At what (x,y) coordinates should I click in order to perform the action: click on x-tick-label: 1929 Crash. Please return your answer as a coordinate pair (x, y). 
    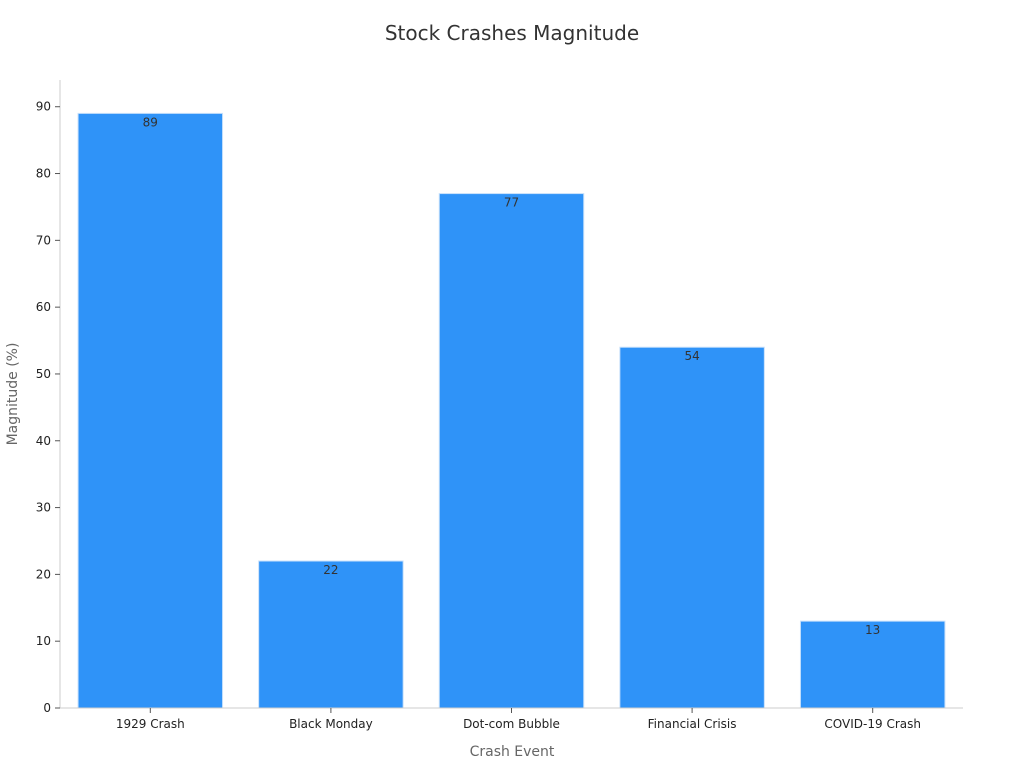
    Looking at the image, I should click on (150, 724).